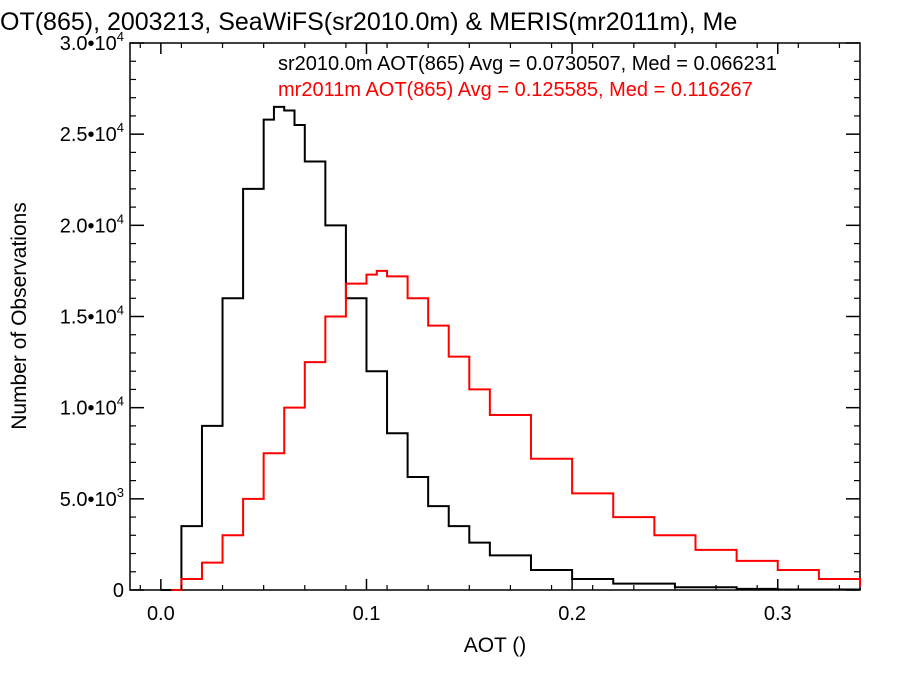 The image size is (900, 675). I want to click on x-tick-label: 0.2, so click(572, 614).